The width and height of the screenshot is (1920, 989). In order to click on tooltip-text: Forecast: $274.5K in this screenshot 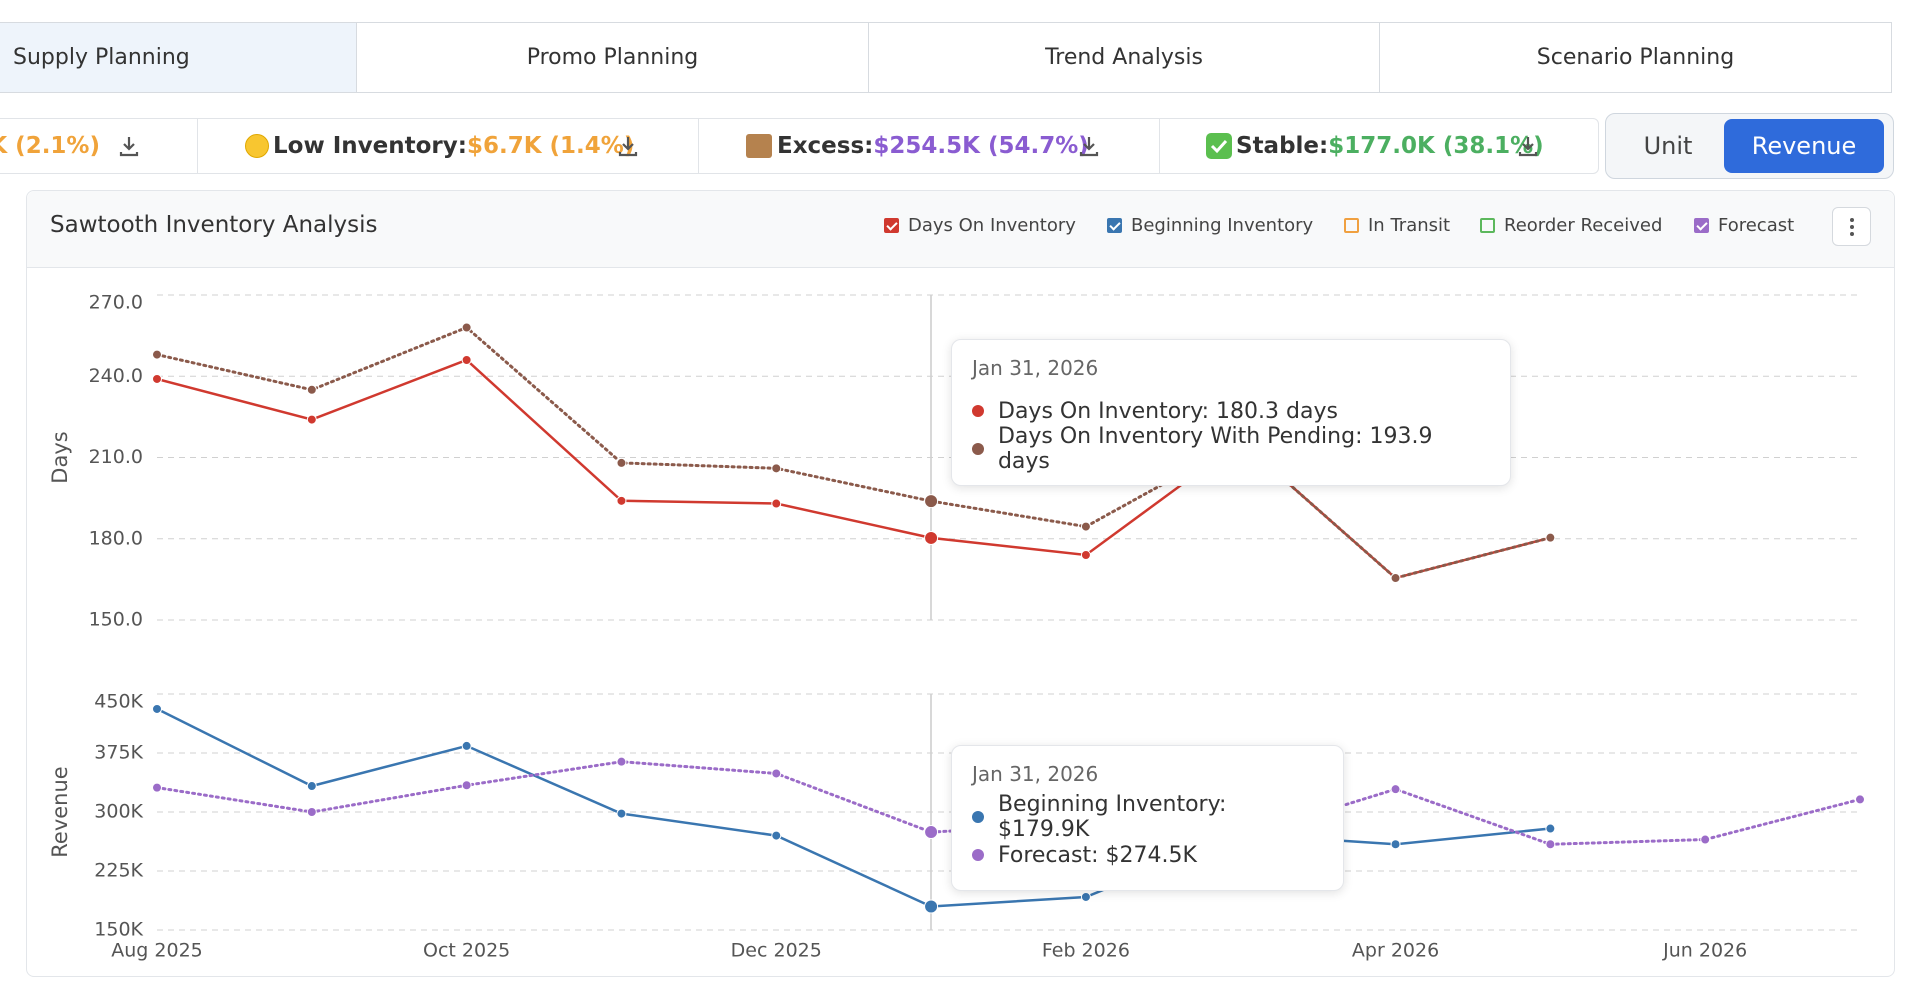, I will do `click(1097, 855)`.